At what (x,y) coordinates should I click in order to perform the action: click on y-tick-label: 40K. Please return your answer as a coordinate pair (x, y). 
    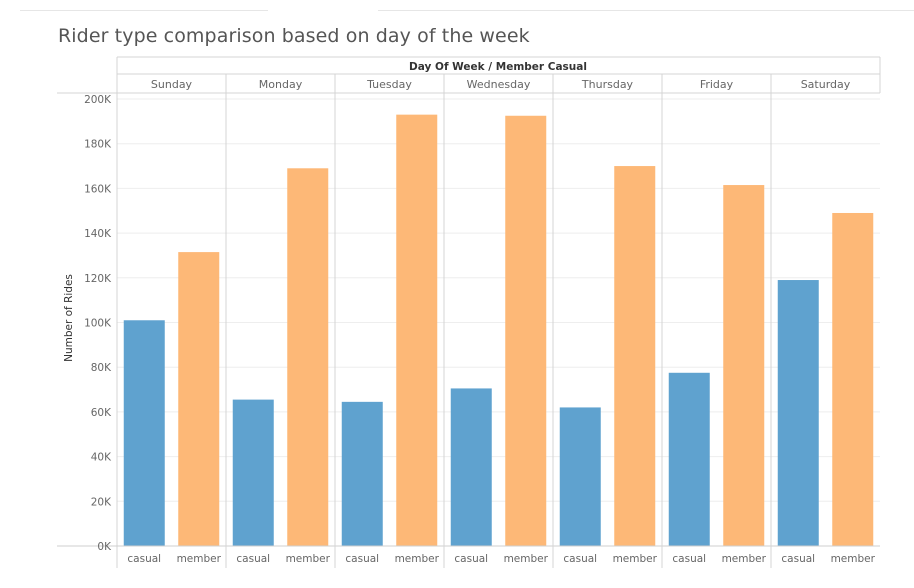
    Looking at the image, I should click on (101, 458).